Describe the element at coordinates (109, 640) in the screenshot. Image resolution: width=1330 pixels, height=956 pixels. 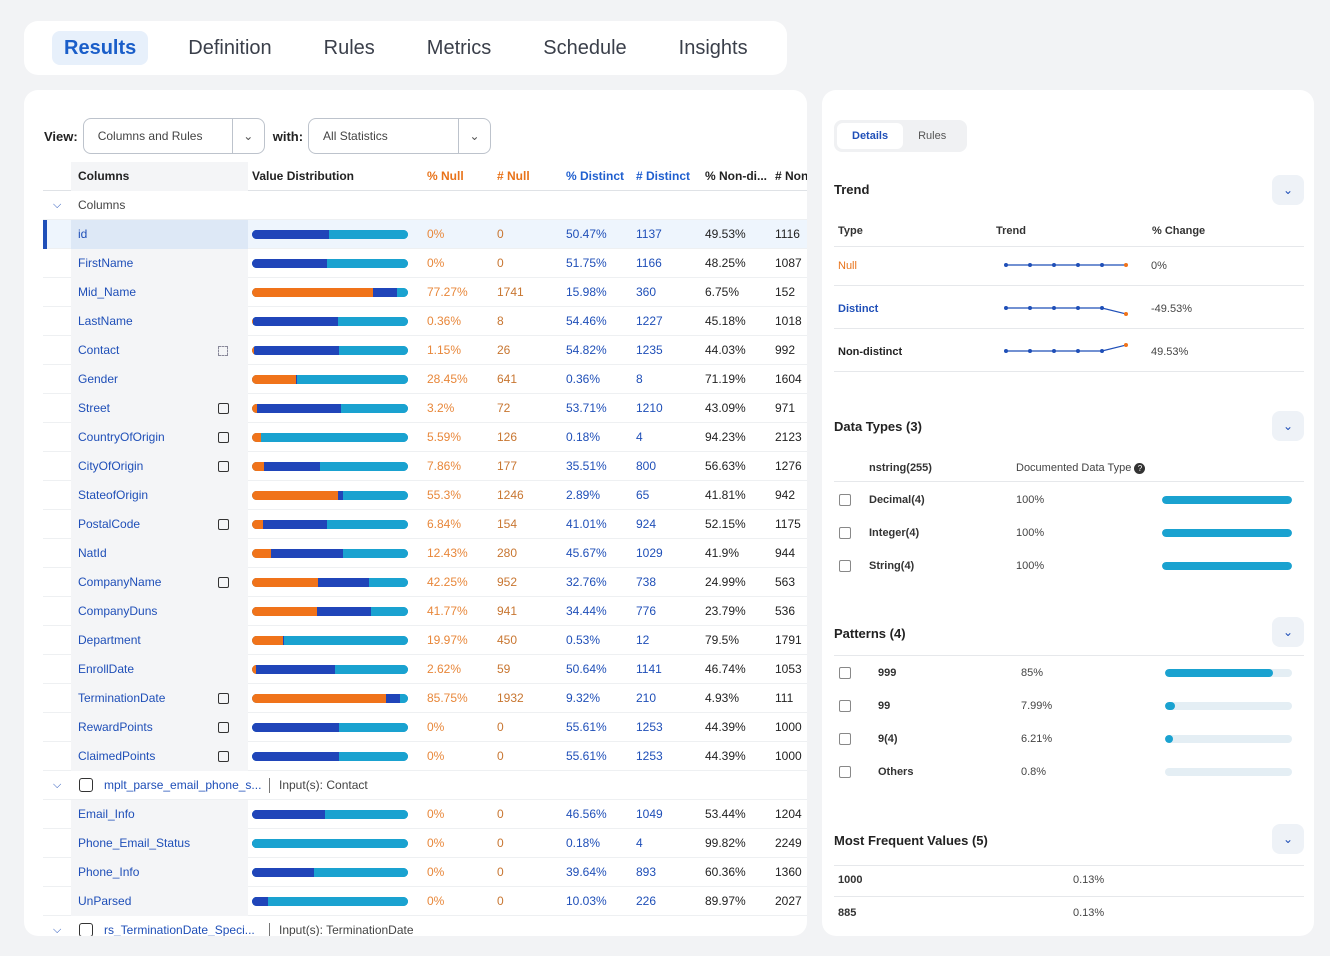
I see `column-name: Department` at that location.